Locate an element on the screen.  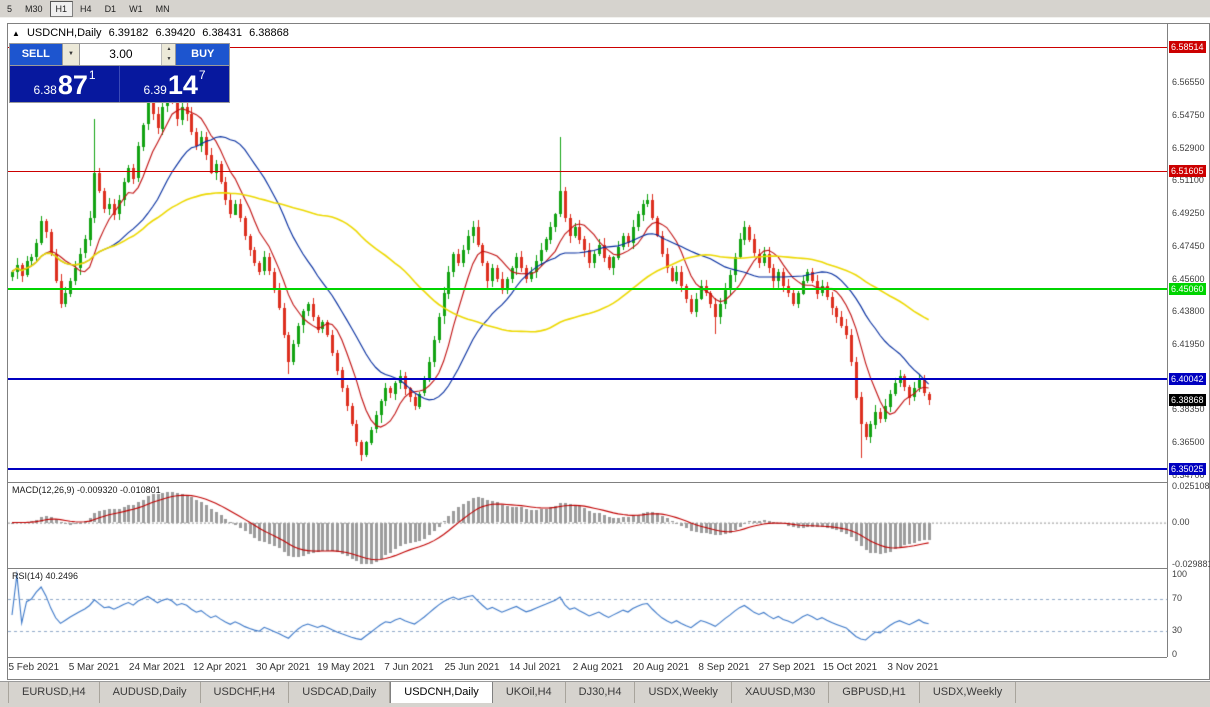
date-axis-tick: 5 Mar 2021 is located at coordinates (94, 667).